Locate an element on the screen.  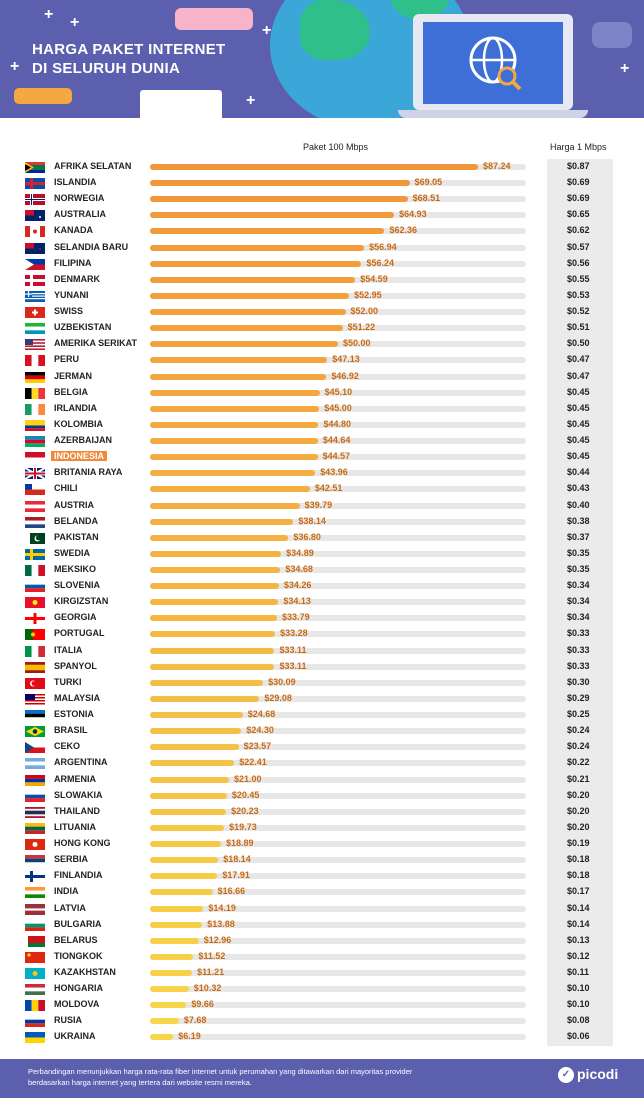
chart-row: SPANYOL $33.11 $0.33 is located at coordinates (322, 667).